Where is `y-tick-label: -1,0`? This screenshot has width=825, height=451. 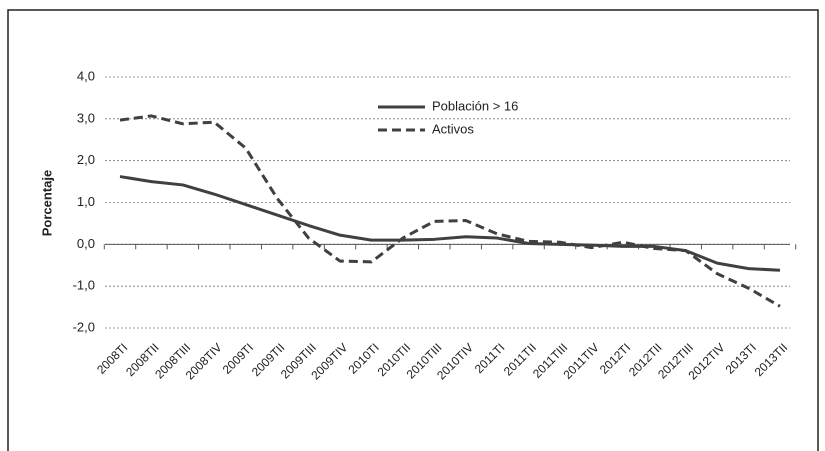
y-tick-label: -1,0 is located at coordinates (84, 285).